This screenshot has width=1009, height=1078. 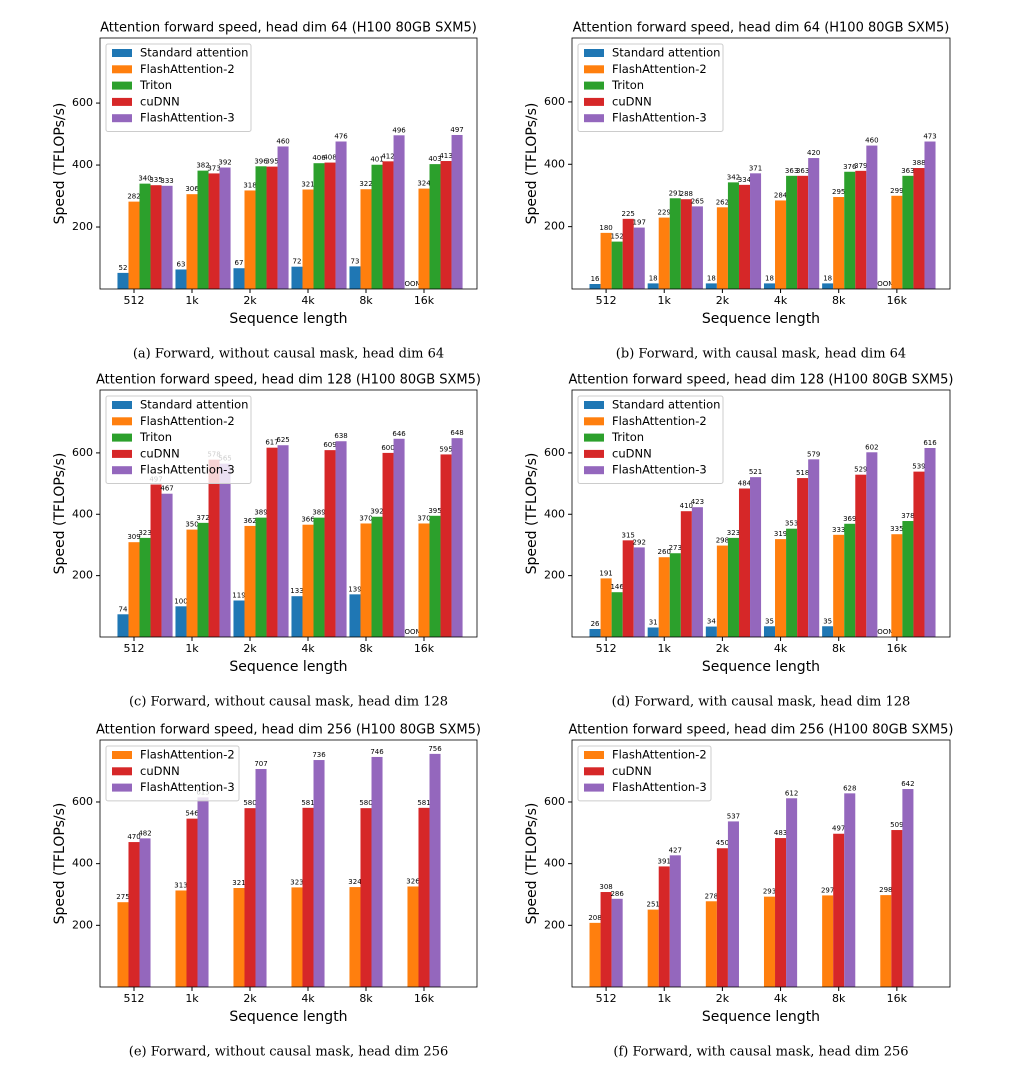 I want to click on value-label: 334, so click(x=745, y=180).